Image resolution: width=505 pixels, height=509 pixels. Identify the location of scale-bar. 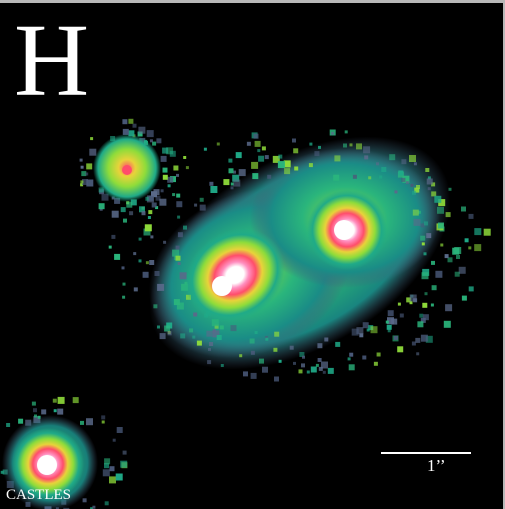
(426, 453).